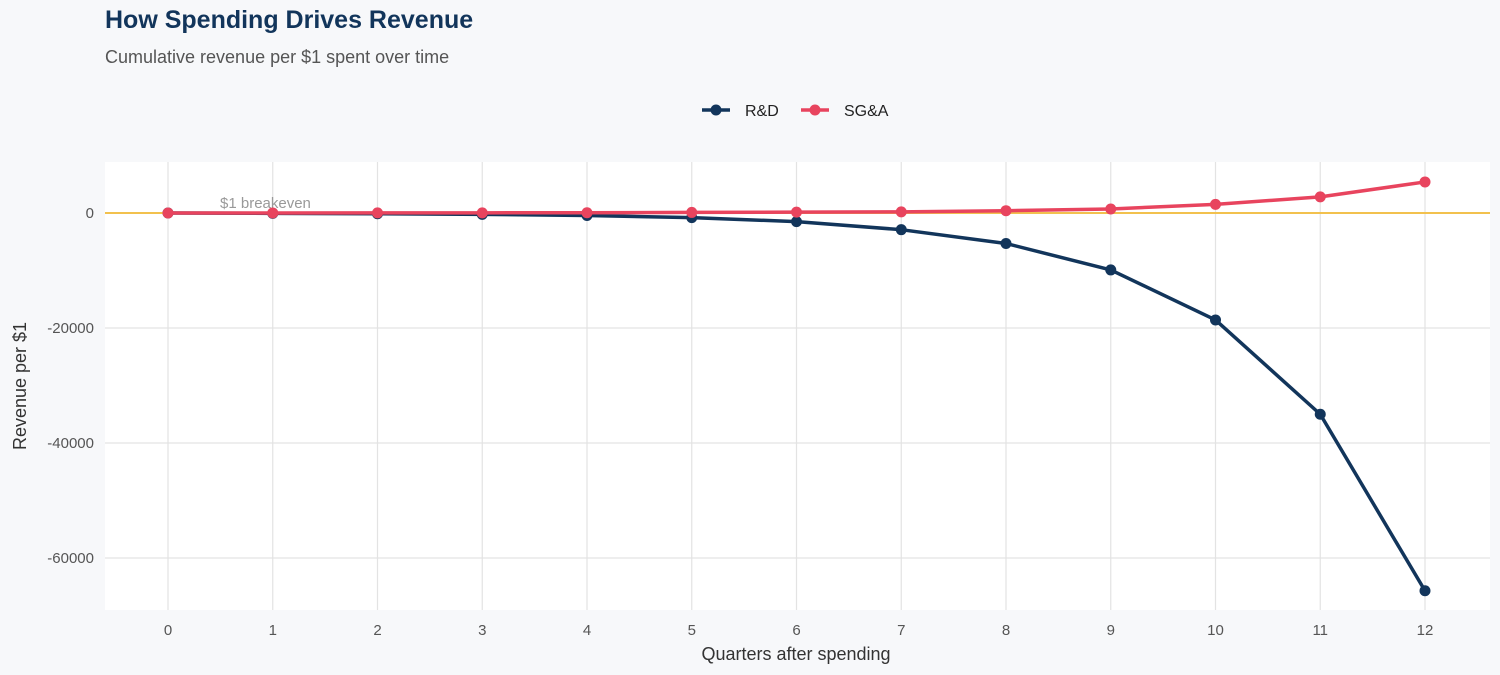  I want to click on x-tick-label: 0, so click(168, 630).